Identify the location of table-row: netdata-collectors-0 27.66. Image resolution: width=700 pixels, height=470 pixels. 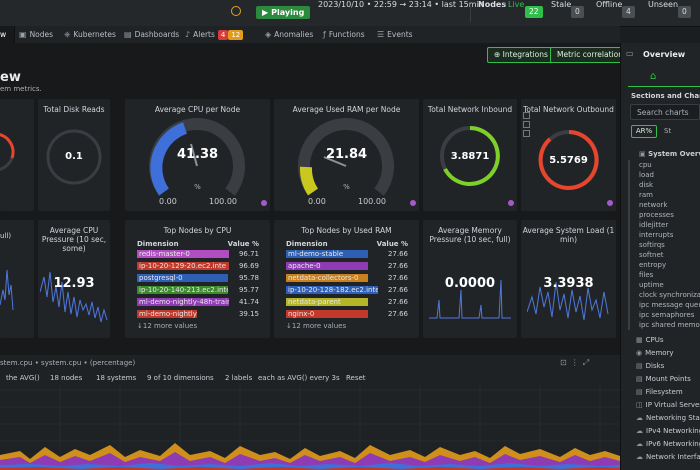
(347, 278).